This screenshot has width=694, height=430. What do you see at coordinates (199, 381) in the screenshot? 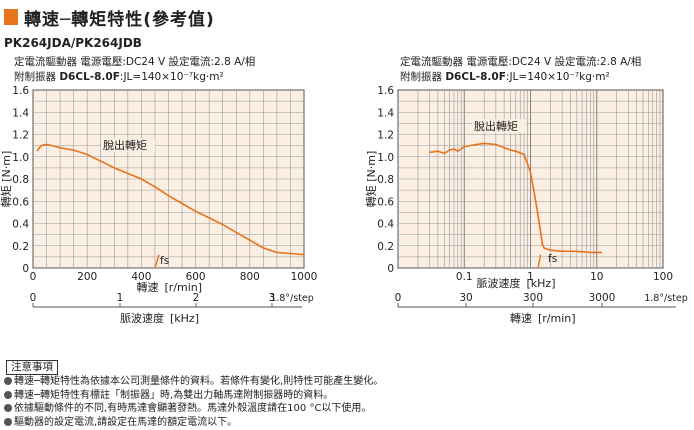
I see `note-text: 轉速─轉矩特性為依據本公司測量條件的資料。若條件有變化,則特性可能產生變化。` at bounding box center [199, 381].